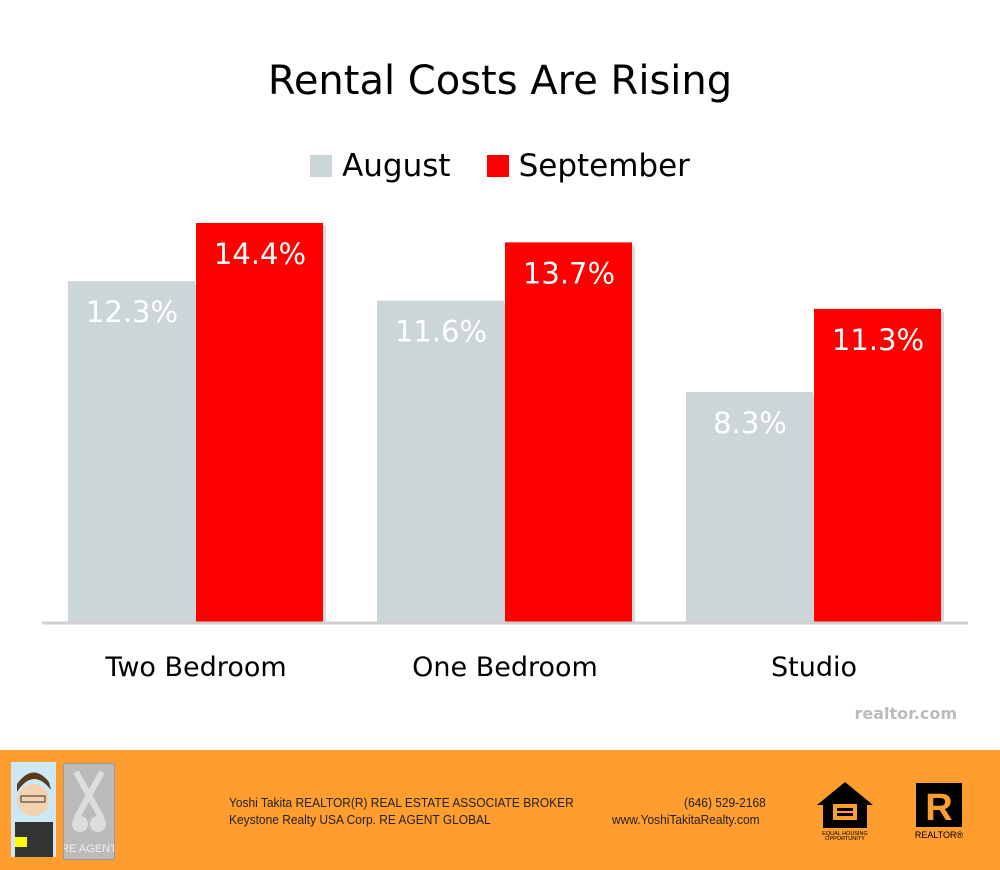 Image resolution: width=1000 pixels, height=870 pixels. Describe the element at coordinates (845, 834) in the screenshot. I see `svg-text: EQUAL HOUSING` at that location.